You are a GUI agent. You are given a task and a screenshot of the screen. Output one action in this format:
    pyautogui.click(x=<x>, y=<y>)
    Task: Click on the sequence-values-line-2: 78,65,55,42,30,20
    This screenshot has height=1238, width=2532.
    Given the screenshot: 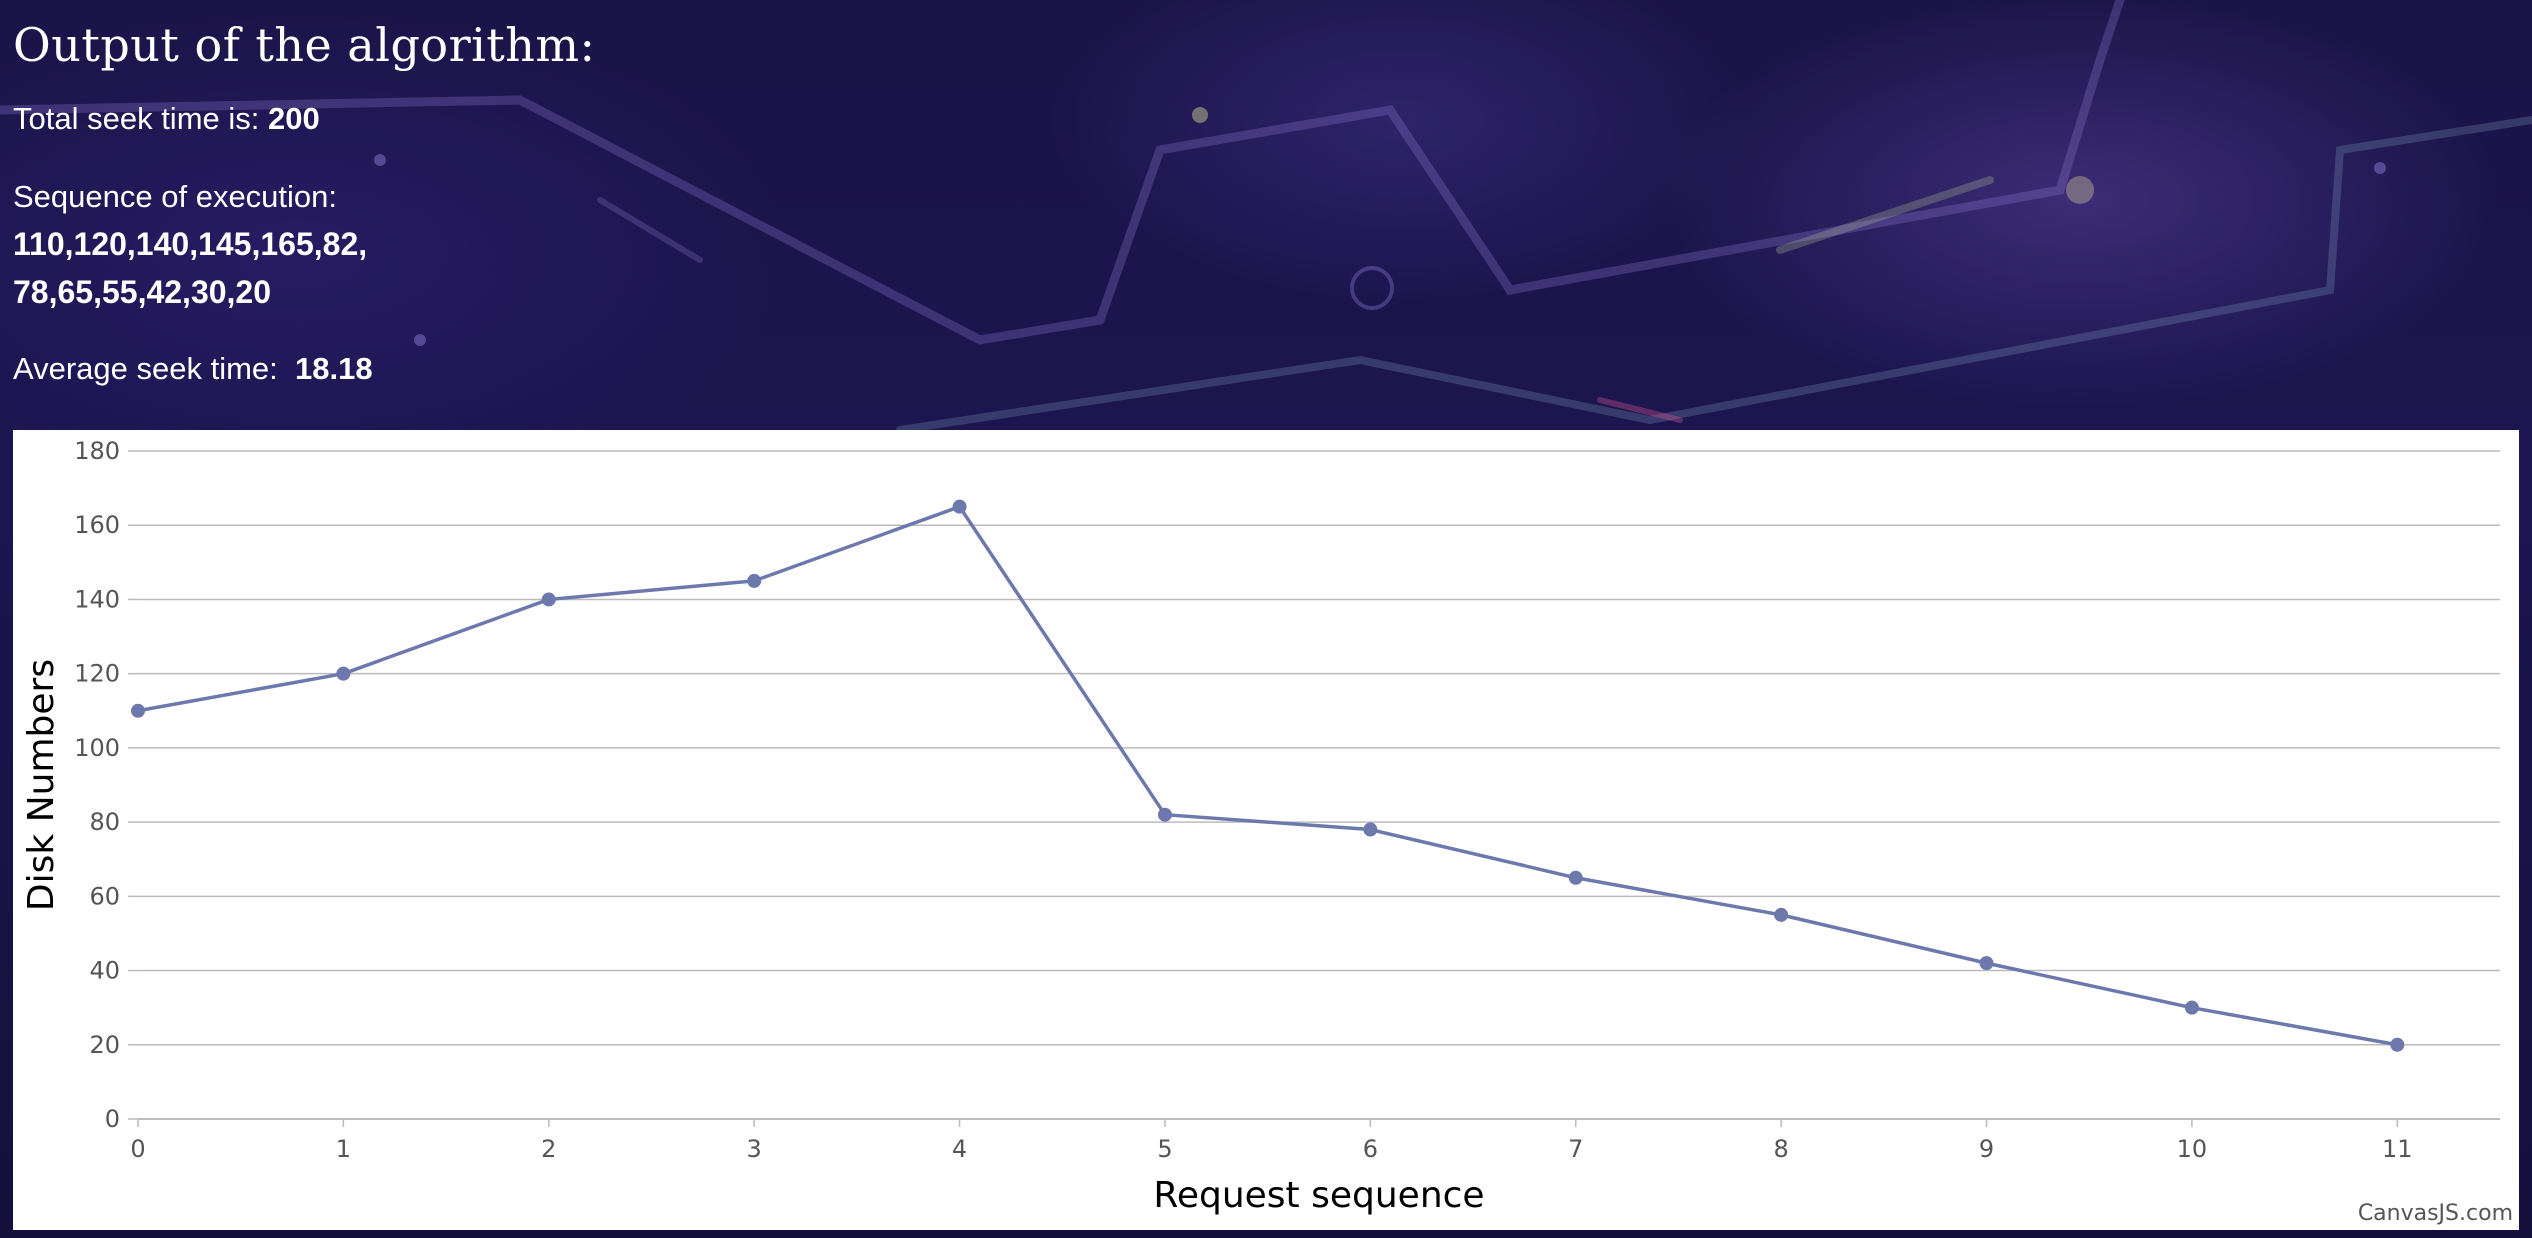 What is the action you would take?
    pyautogui.click(x=142, y=292)
    